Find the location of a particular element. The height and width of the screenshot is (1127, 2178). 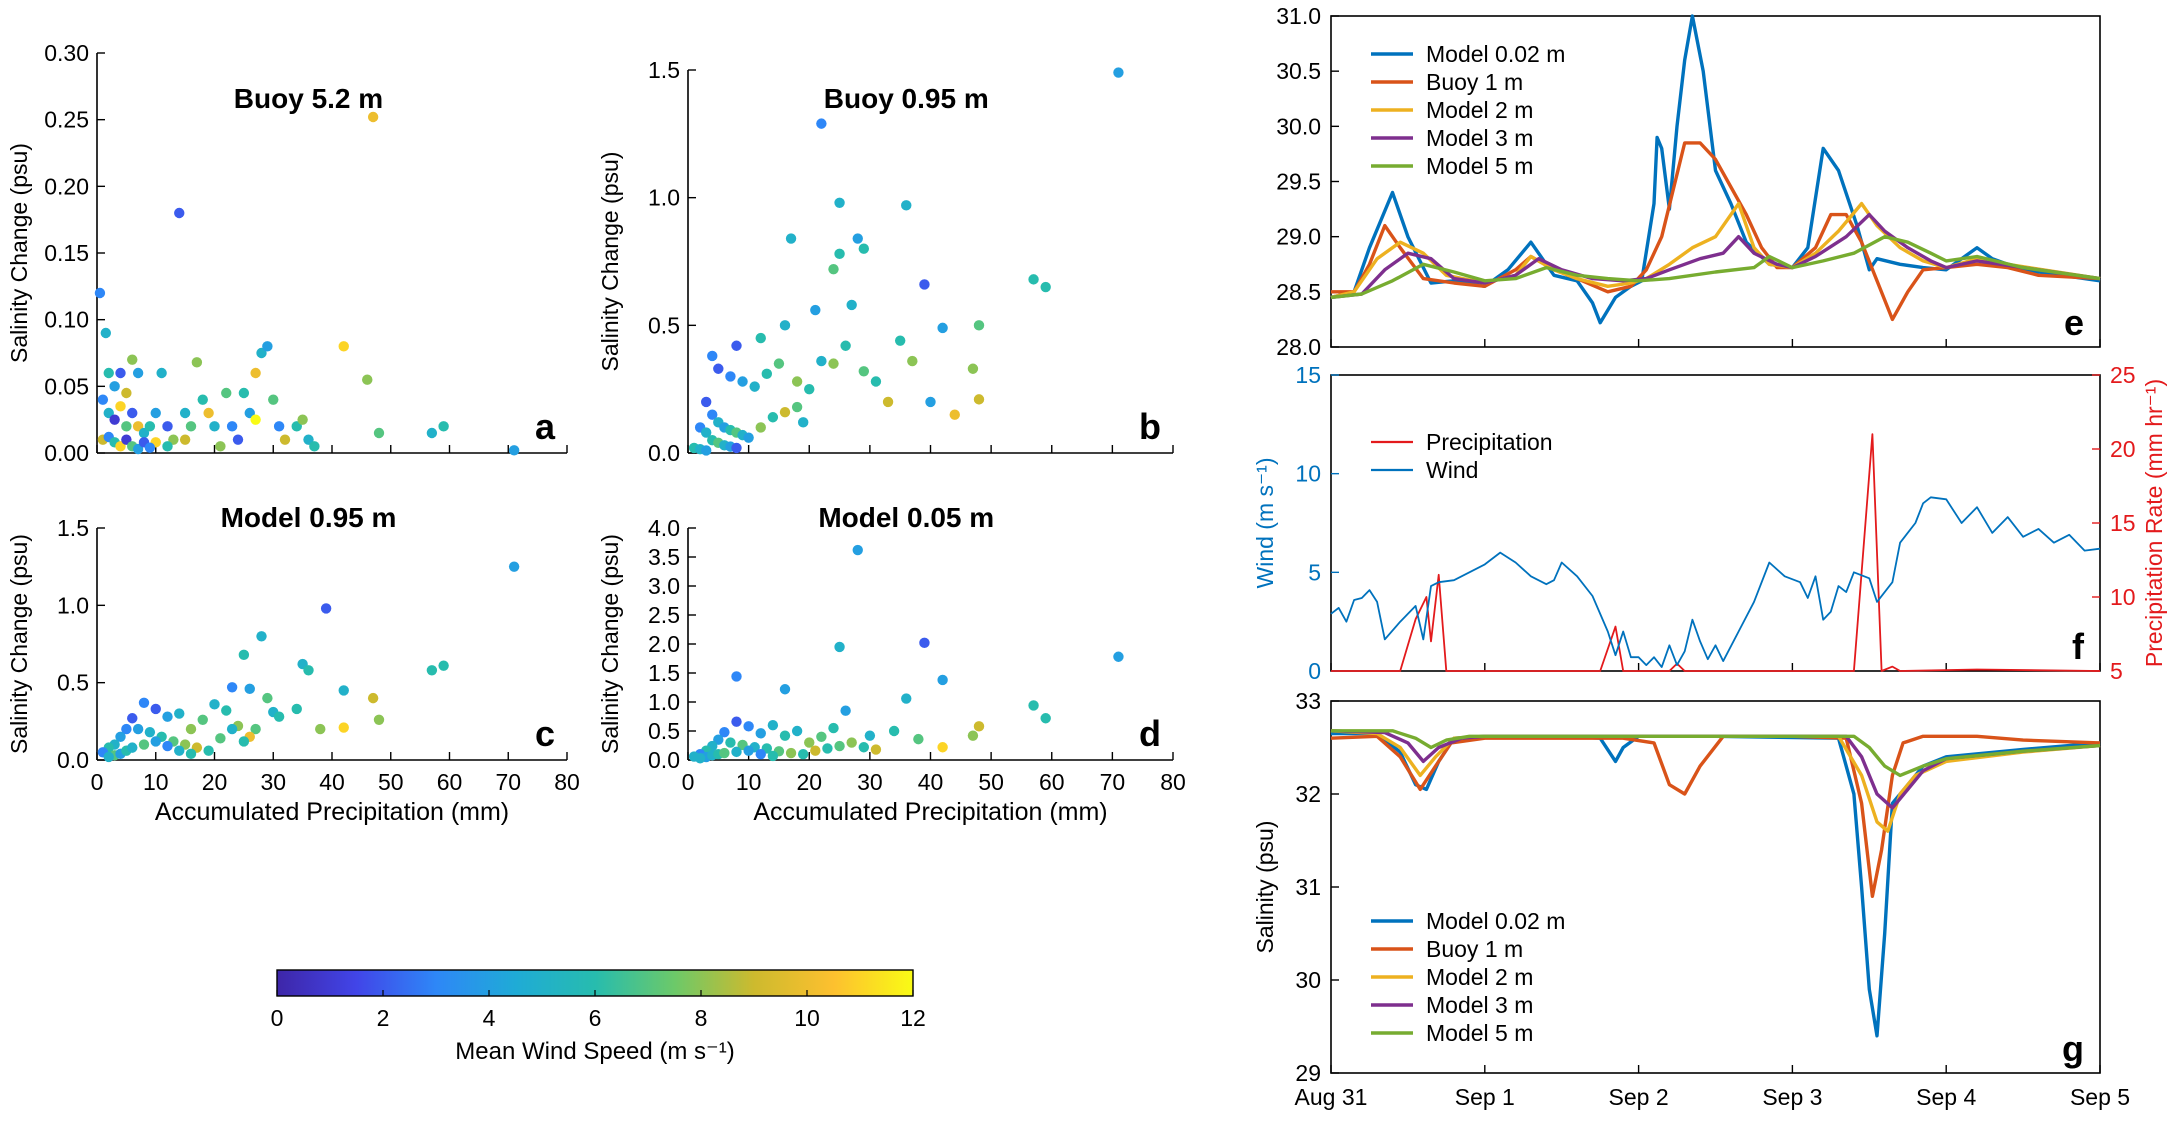

panel-letter: e is located at coordinates (2074, 322).